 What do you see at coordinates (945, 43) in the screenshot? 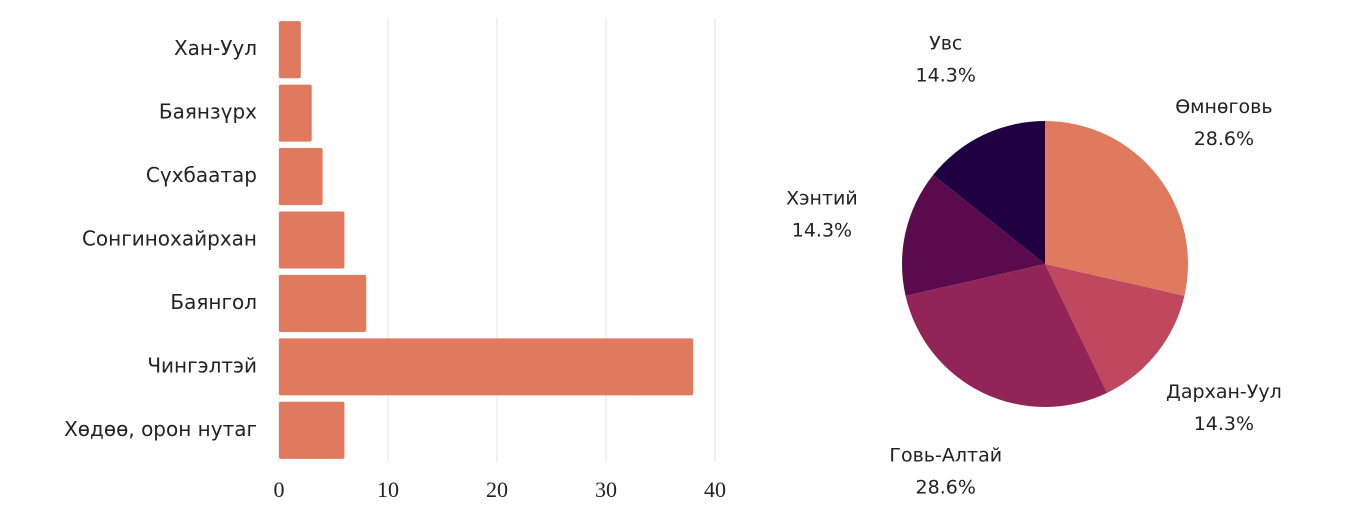
I see `slice-label: Увс` at bounding box center [945, 43].